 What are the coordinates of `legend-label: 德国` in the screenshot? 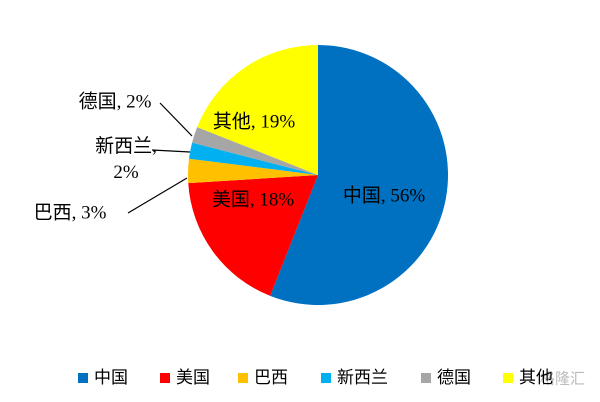 It's located at (454, 377).